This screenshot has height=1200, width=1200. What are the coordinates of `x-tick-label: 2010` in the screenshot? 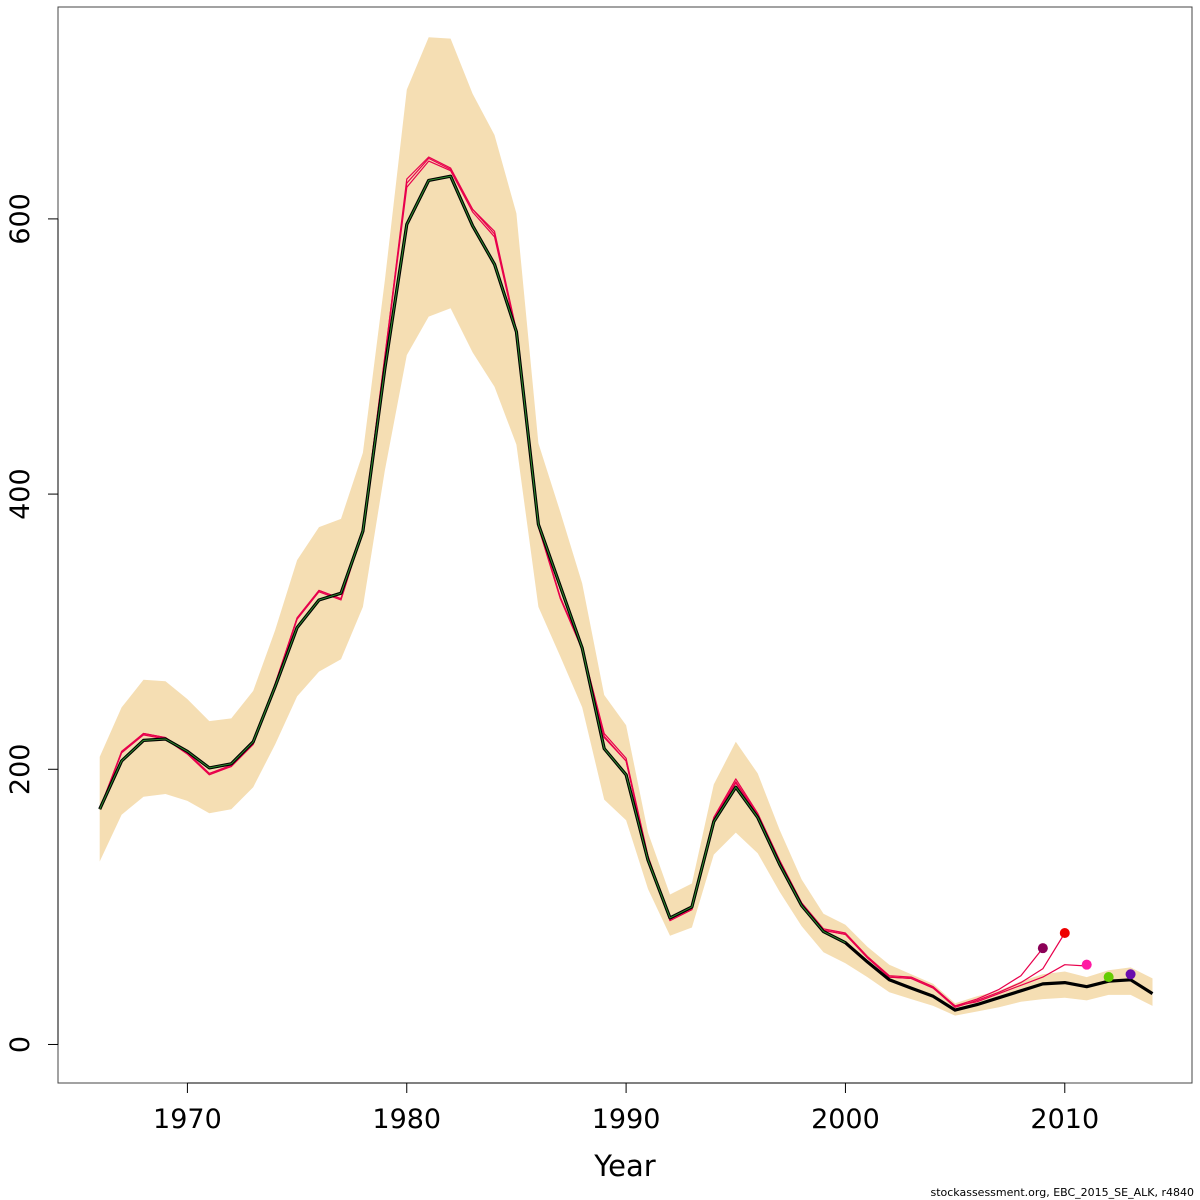 It's located at (1064, 1119).